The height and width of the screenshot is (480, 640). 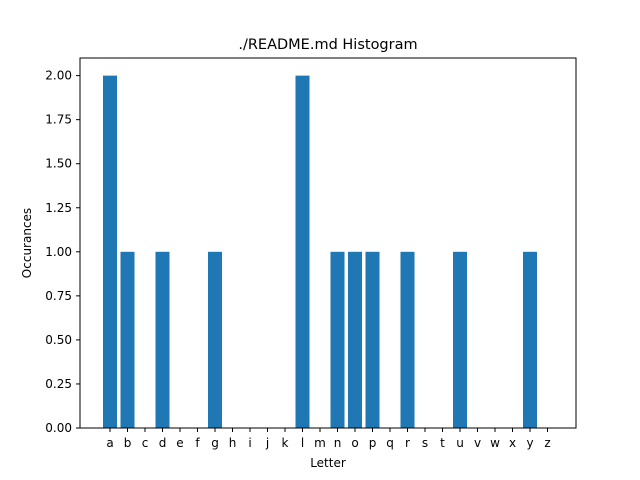 I want to click on x-tick-label: u, so click(x=460, y=443).